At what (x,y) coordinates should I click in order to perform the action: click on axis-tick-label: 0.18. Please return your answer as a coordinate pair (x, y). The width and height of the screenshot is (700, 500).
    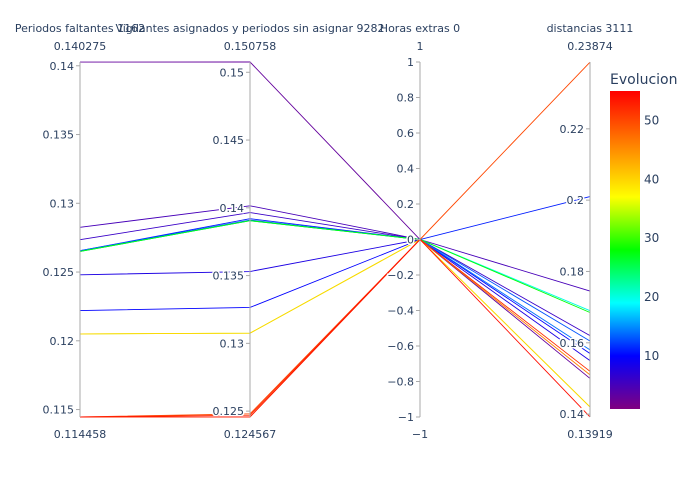
    Looking at the image, I should click on (572, 271).